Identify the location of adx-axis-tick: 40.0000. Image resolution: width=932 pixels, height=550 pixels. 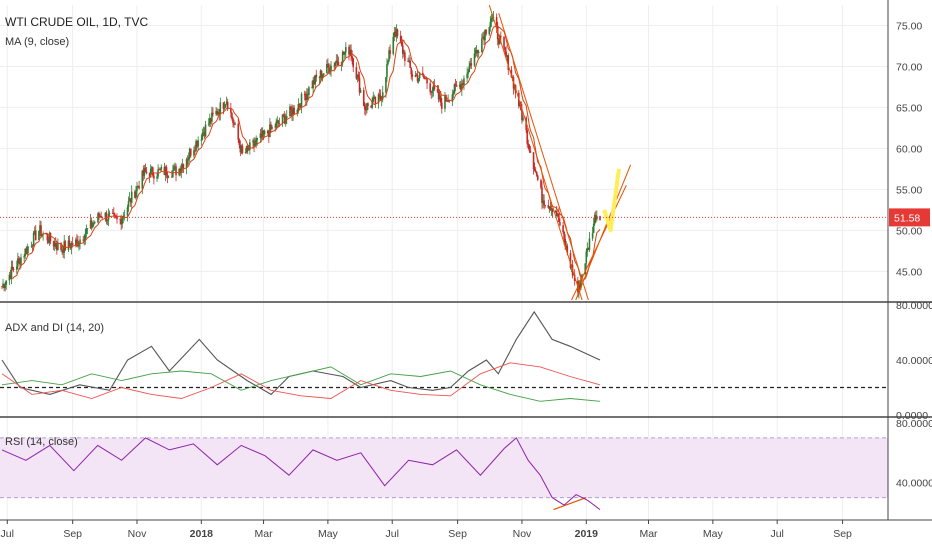
(914, 361).